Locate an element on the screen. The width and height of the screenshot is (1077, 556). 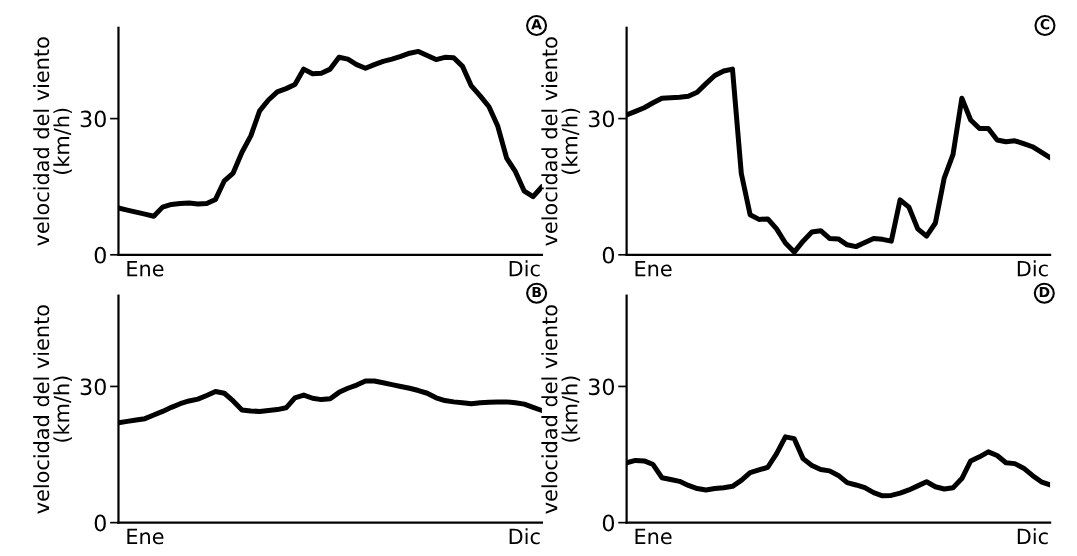
annotation: B is located at coordinates (536, 292).